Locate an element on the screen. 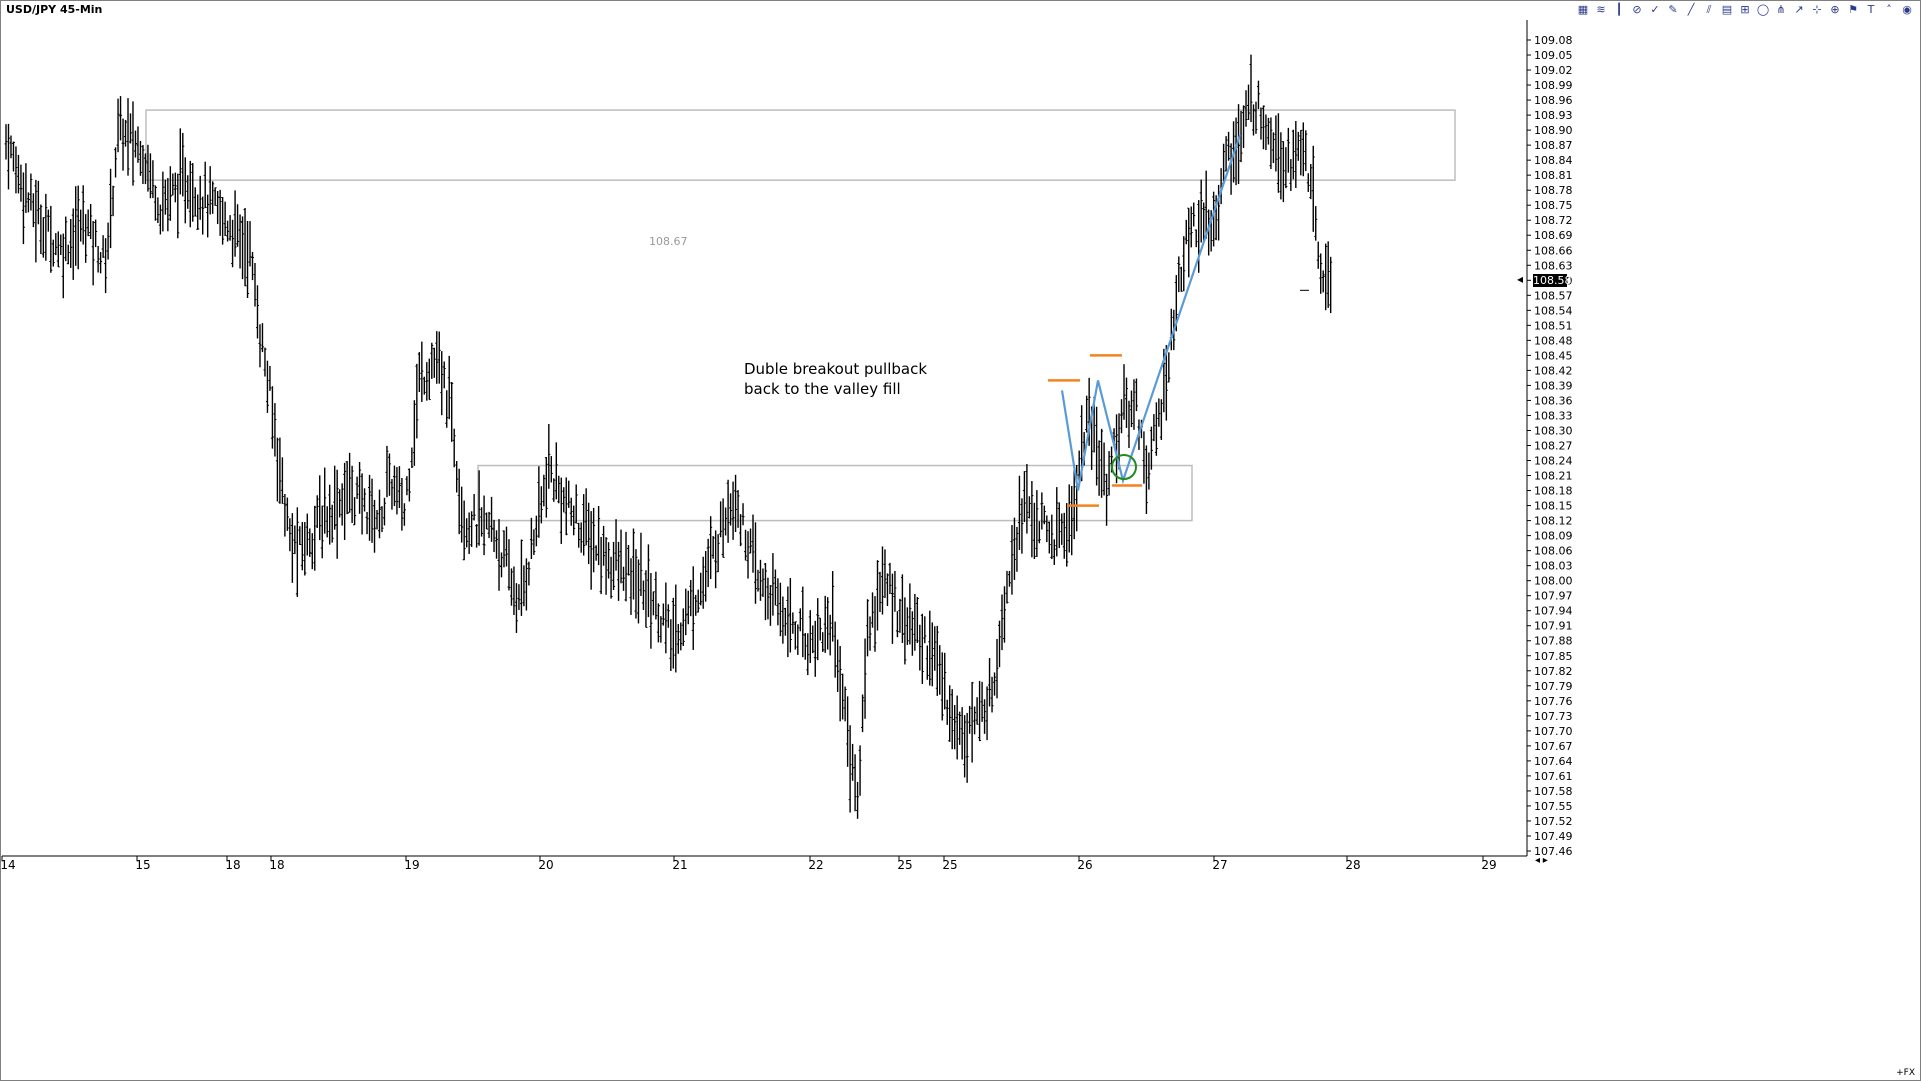  fibonacci-icon: ⊞ is located at coordinates (1745, 9).